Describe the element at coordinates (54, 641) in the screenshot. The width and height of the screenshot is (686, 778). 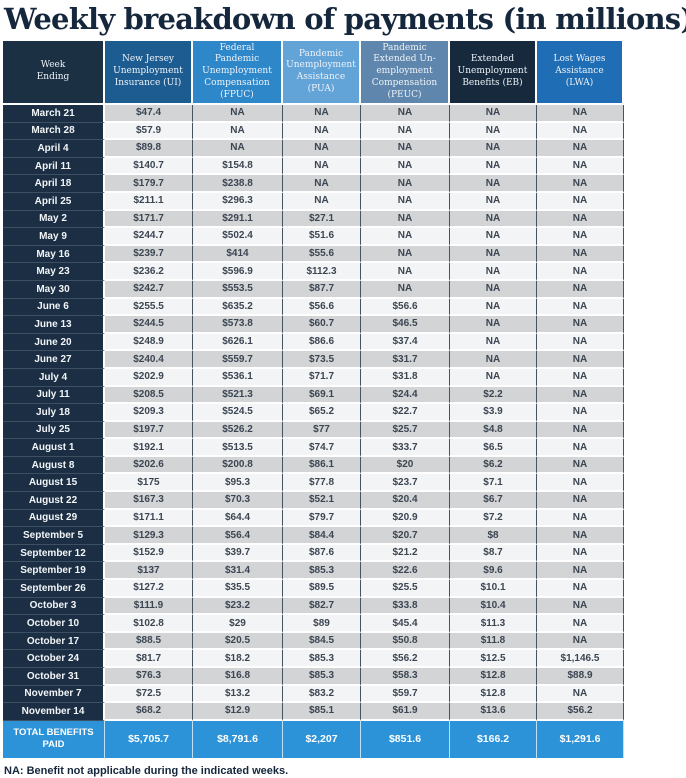
I see `week-cell: October 17` at that location.